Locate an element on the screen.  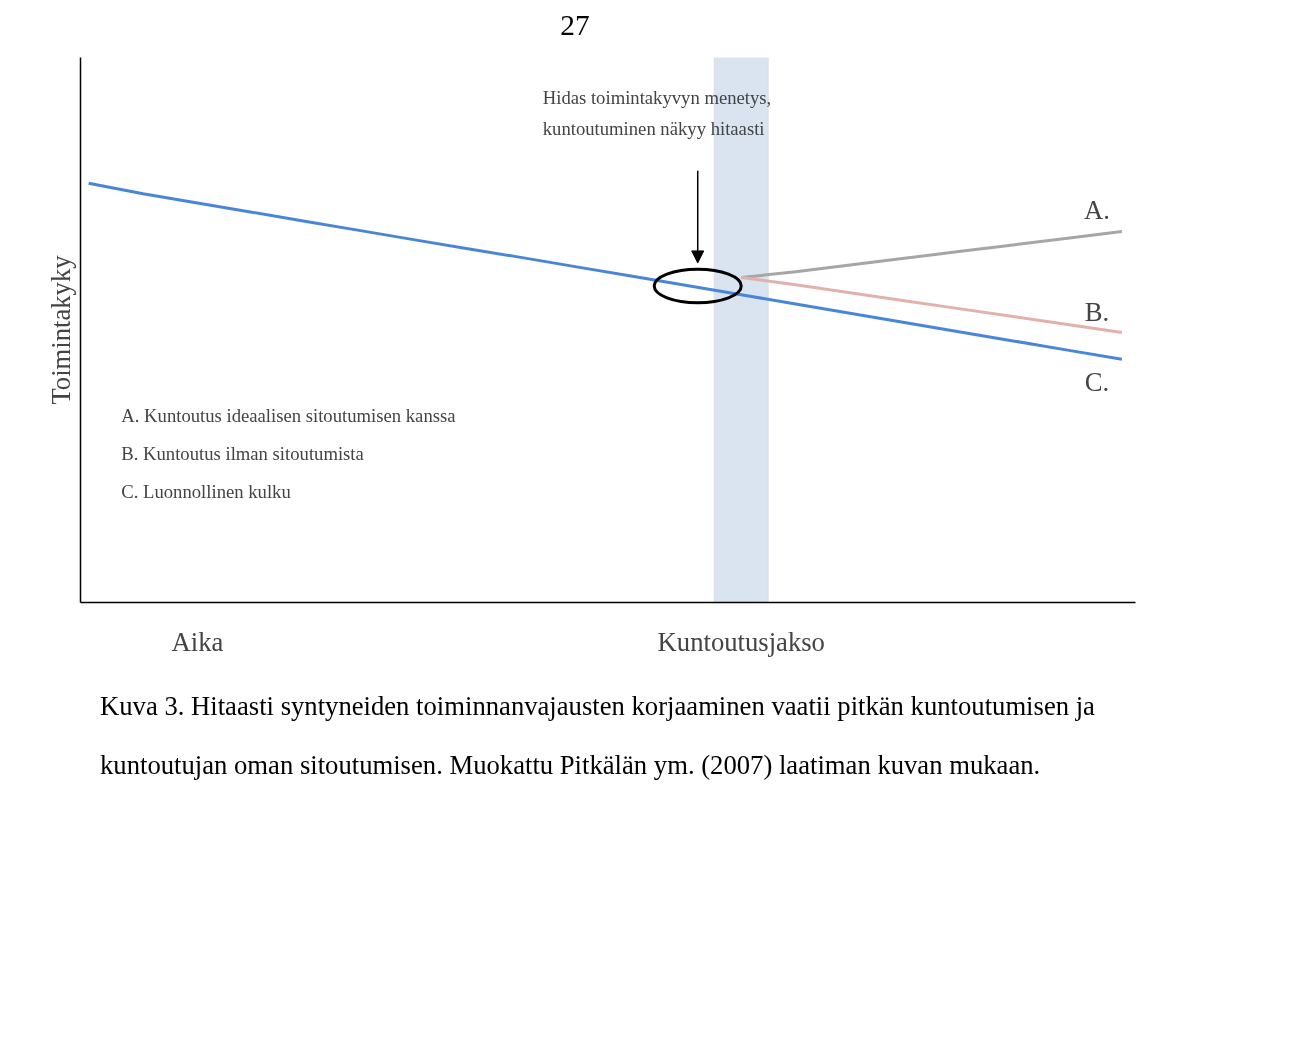
text: Hidas toimintakyvyn menetys, kuntoutuminen näkyy hitaasti is located at coordinates (657, 113).